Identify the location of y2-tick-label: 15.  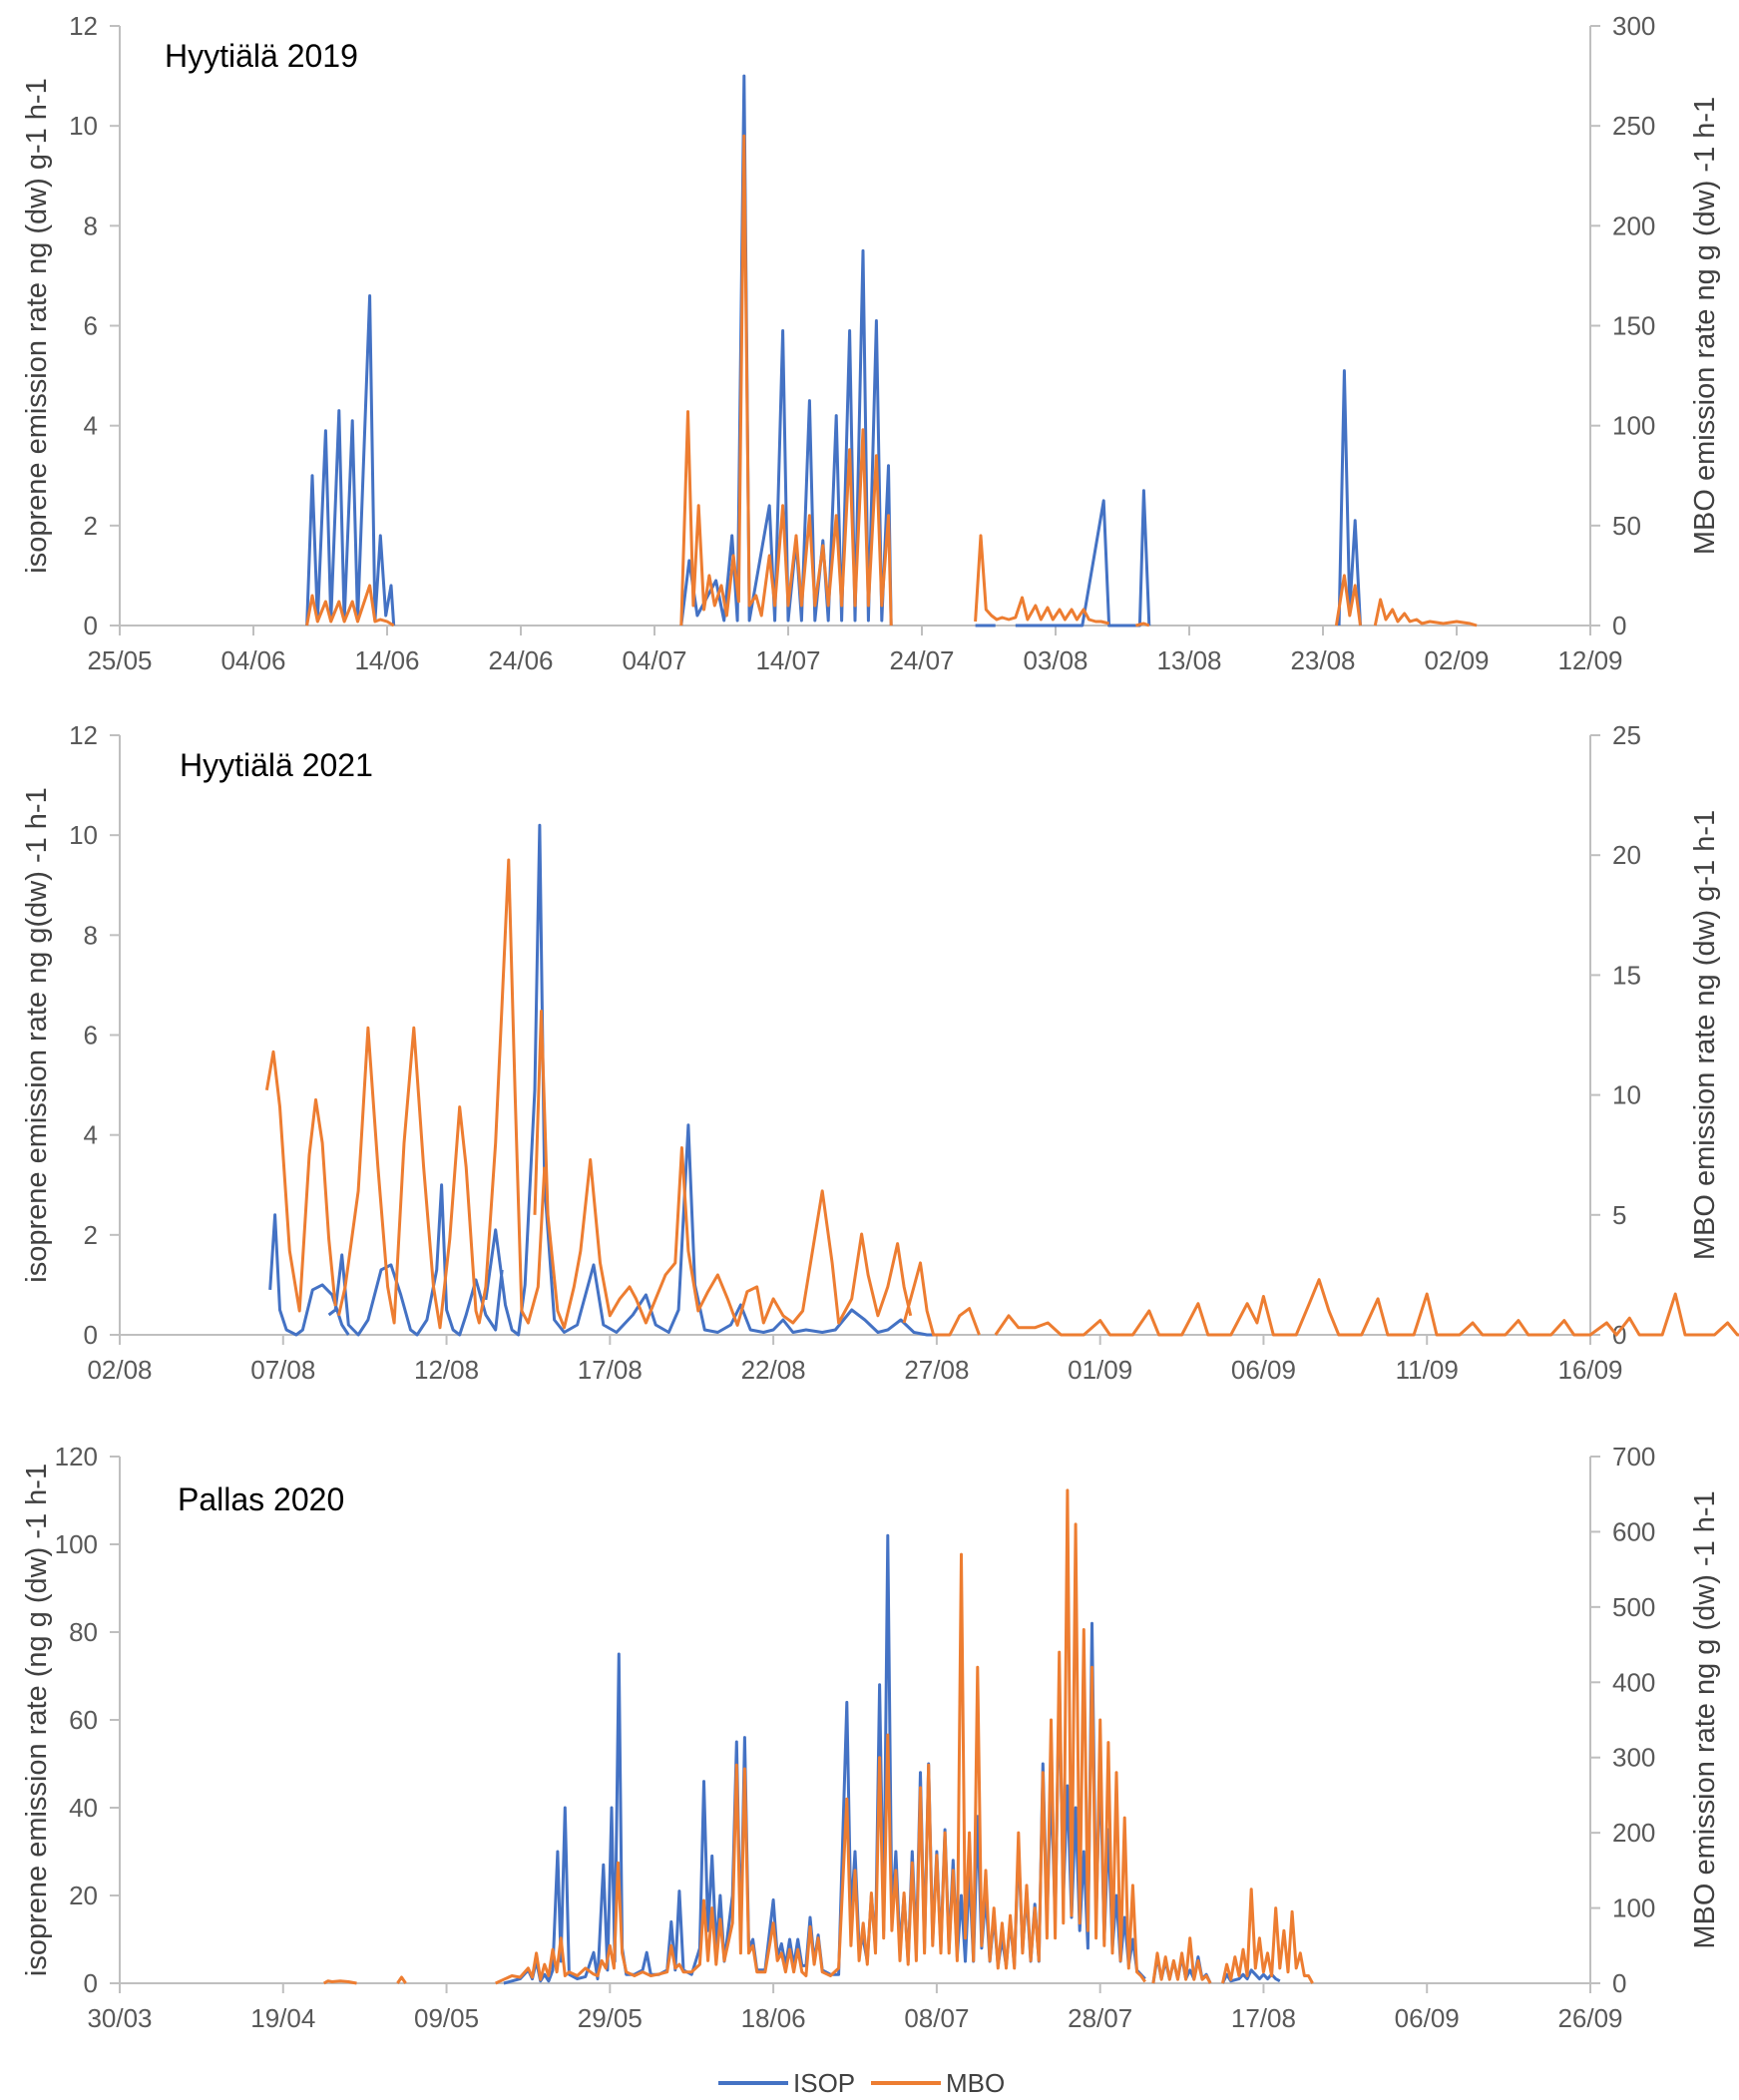
(1627, 975).